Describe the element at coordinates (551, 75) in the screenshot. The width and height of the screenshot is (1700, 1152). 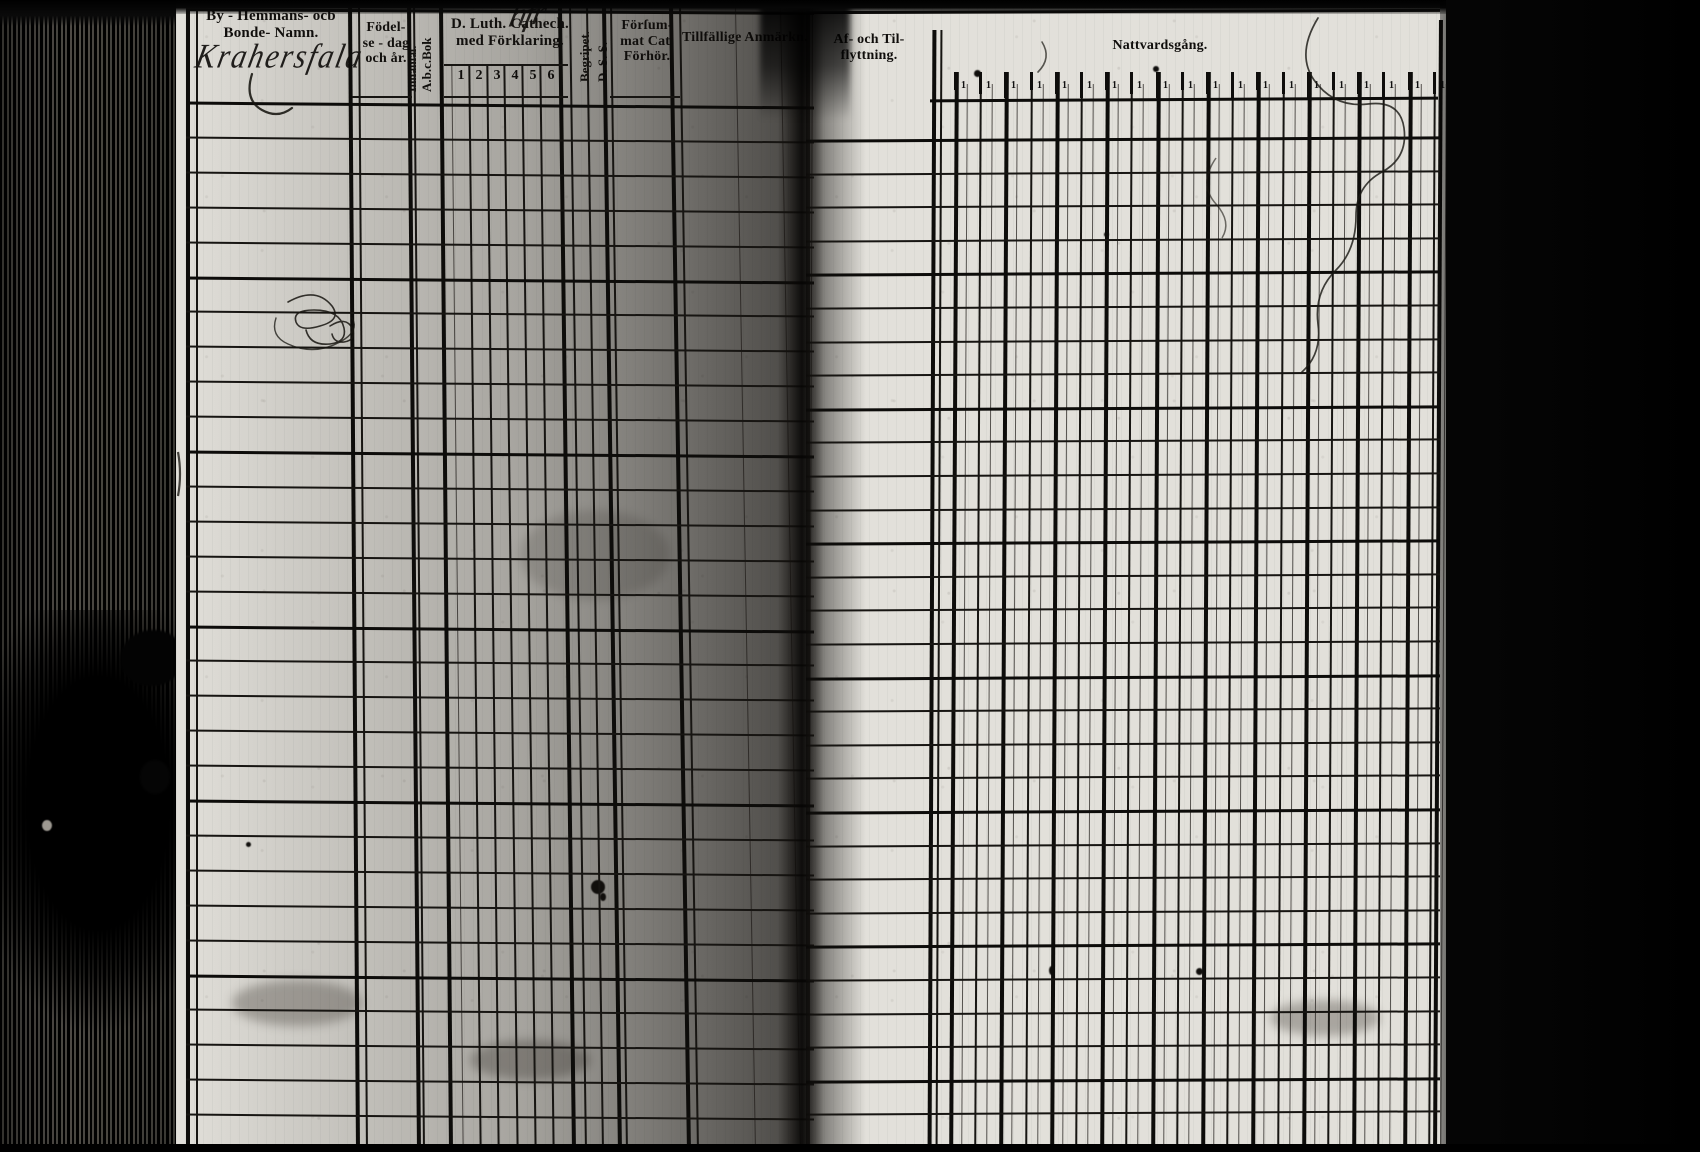
I see `catechism-subcolumn-number-6: 6` at that location.